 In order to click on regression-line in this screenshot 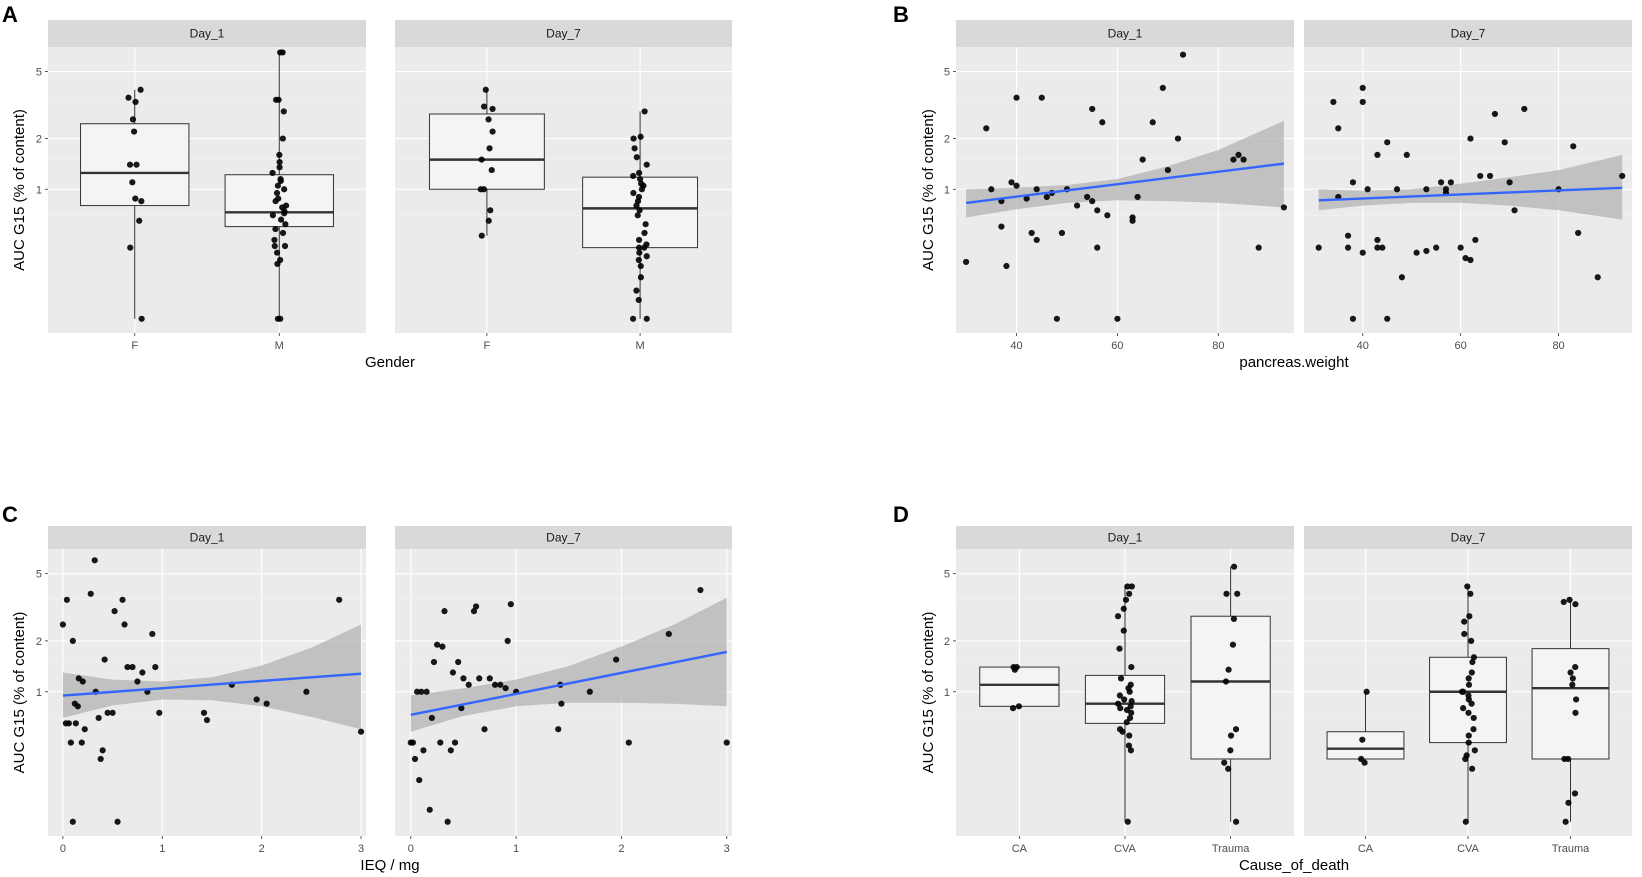, I will do `click(1470, 194)`.